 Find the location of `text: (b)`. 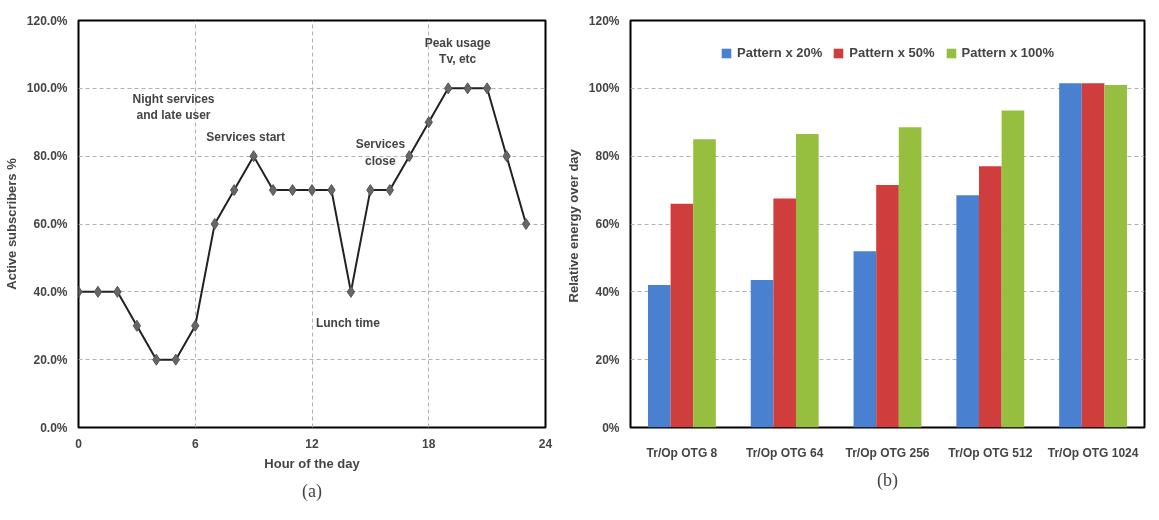

text: (b) is located at coordinates (888, 480).